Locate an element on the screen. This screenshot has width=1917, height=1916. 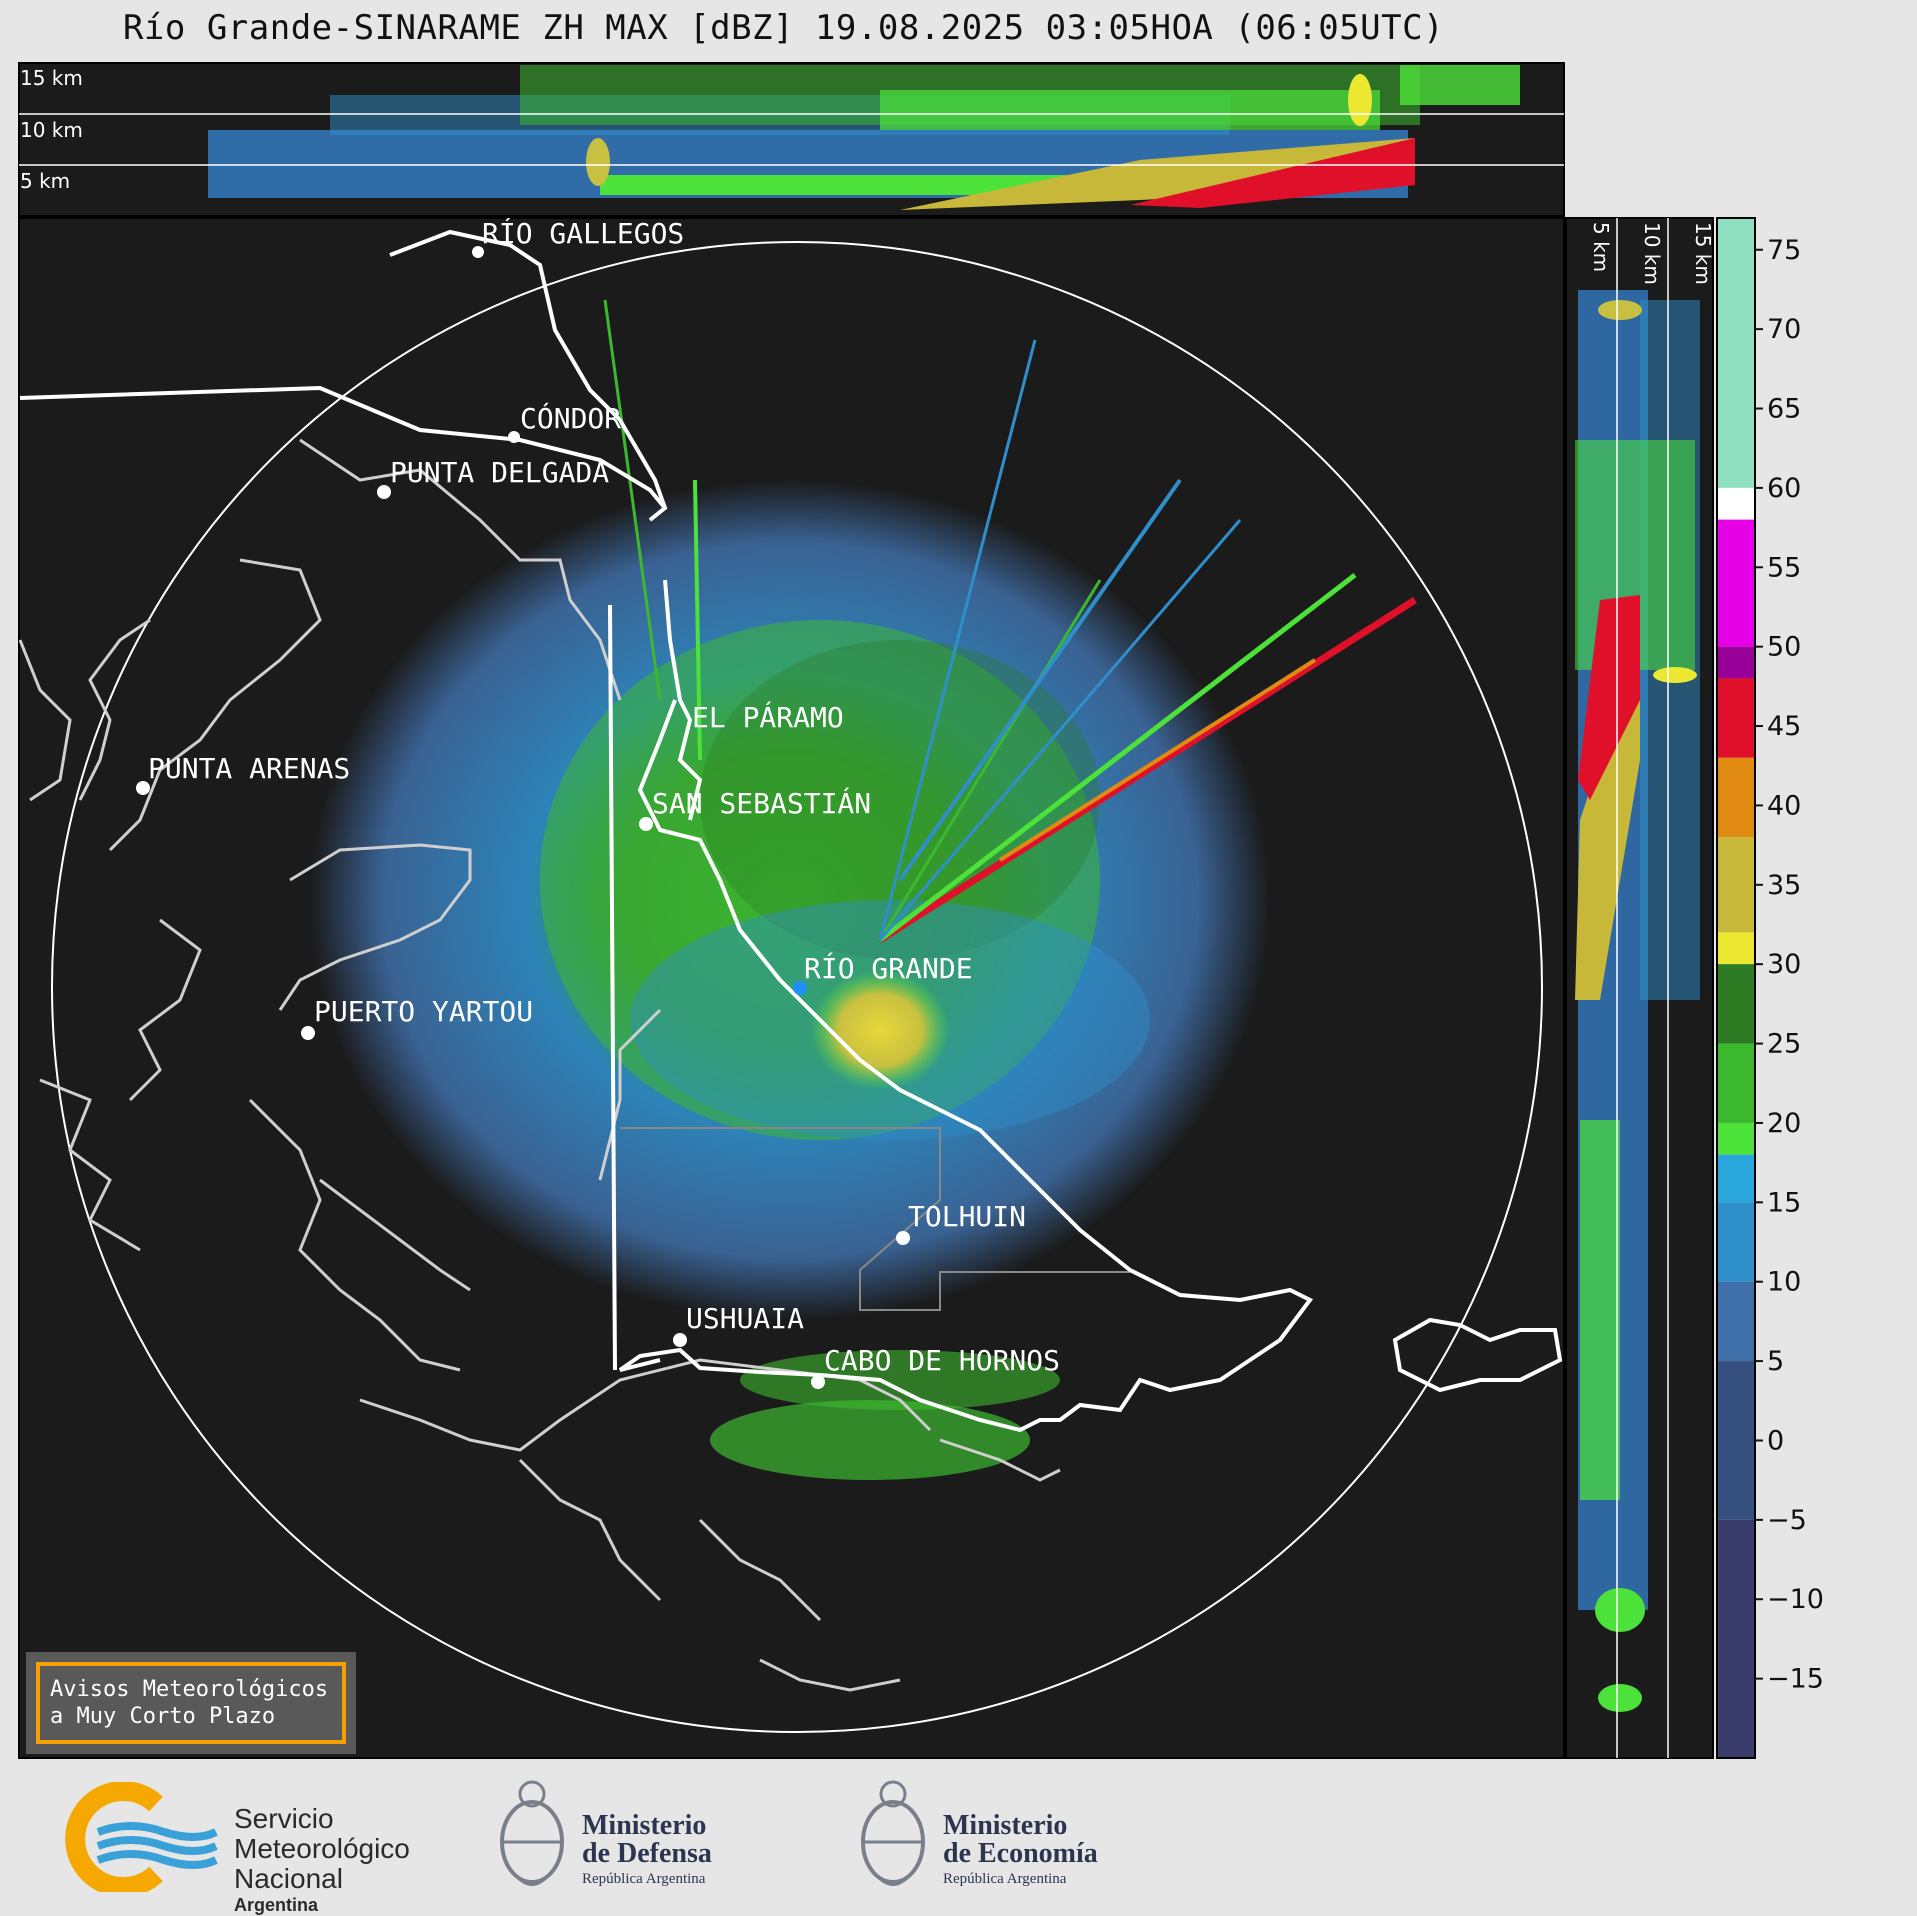
smn-line-4: Argentina is located at coordinates (276, 1905).